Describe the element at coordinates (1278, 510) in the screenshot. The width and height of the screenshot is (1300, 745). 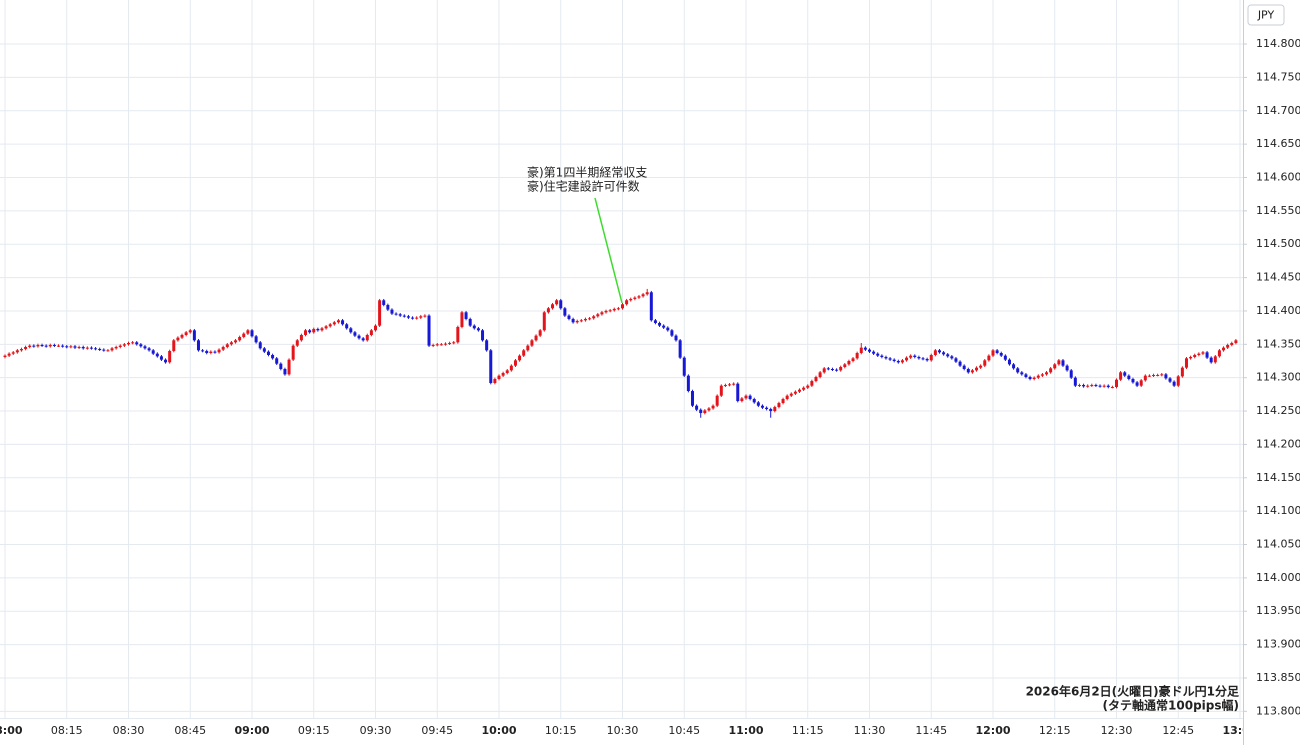
I see `y-tick-label: 114.100` at that location.